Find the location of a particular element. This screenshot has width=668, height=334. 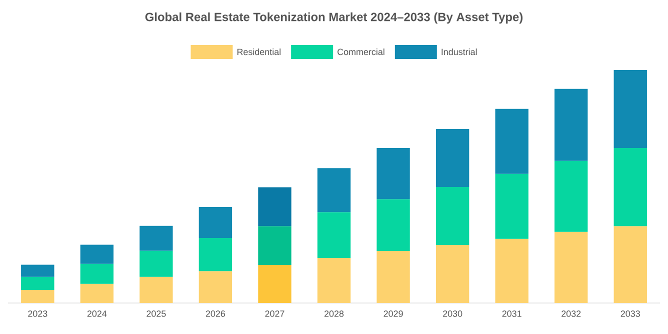

x-tick-label: 2023 is located at coordinates (38, 313).